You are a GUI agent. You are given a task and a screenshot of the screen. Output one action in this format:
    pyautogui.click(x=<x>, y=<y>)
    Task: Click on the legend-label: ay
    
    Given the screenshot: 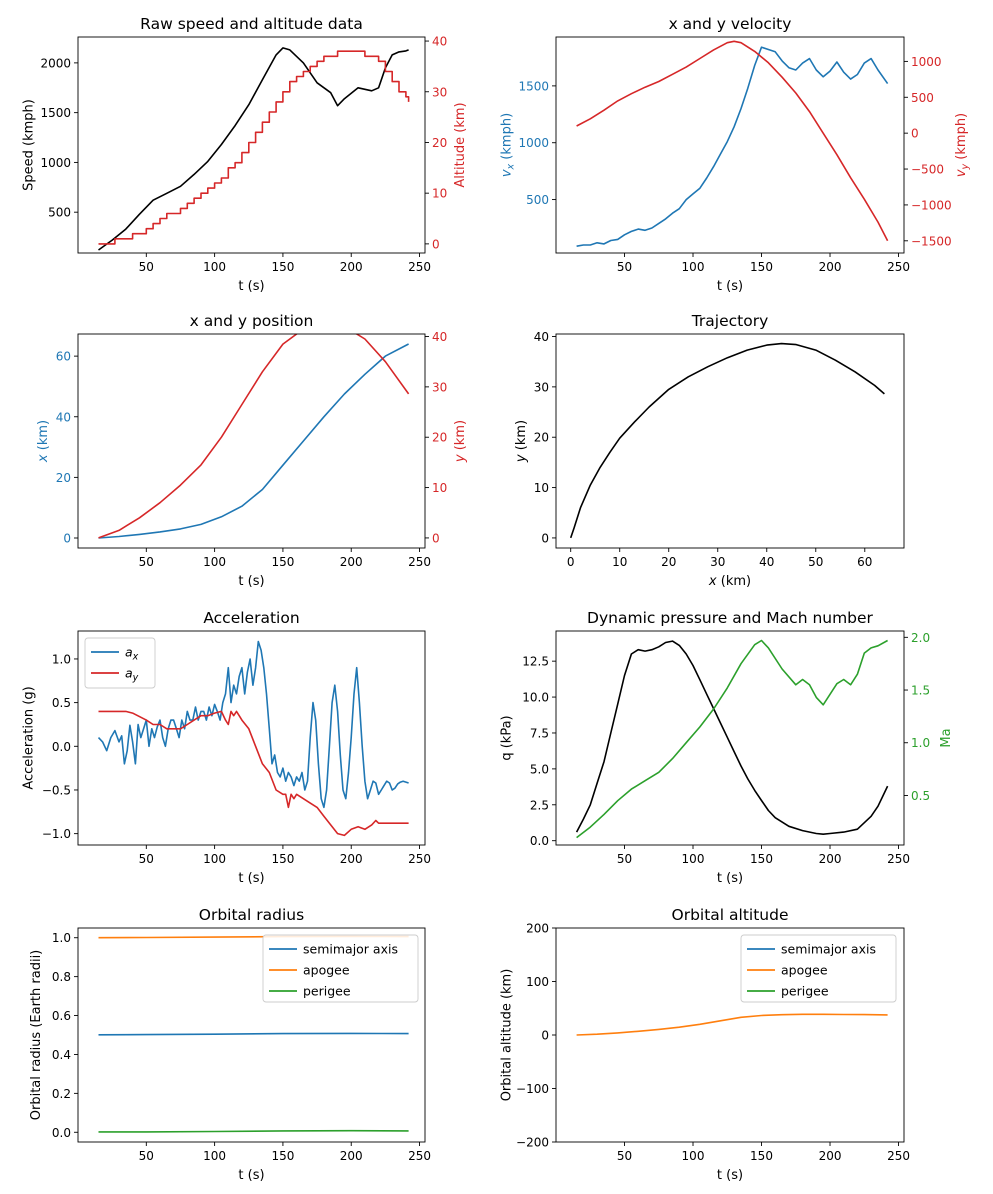 What is the action you would take?
    pyautogui.click(x=132, y=675)
    